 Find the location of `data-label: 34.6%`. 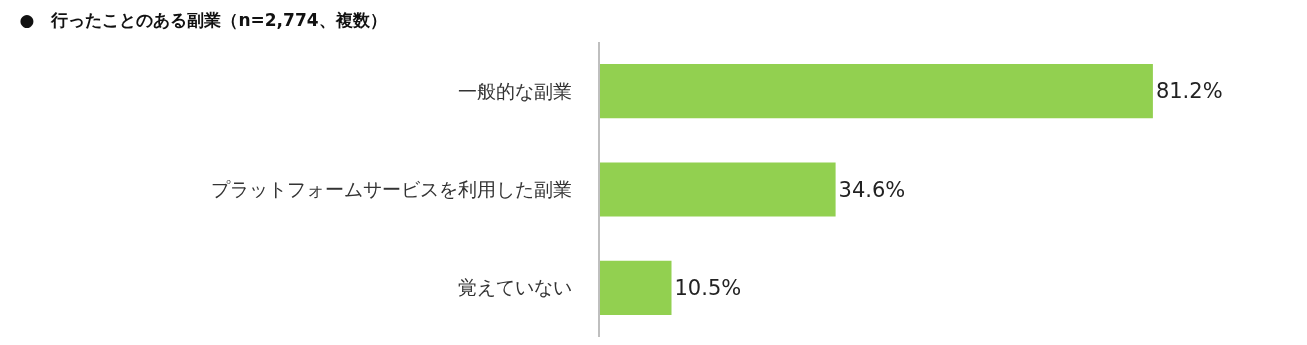

data-label: 34.6% is located at coordinates (872, 189).